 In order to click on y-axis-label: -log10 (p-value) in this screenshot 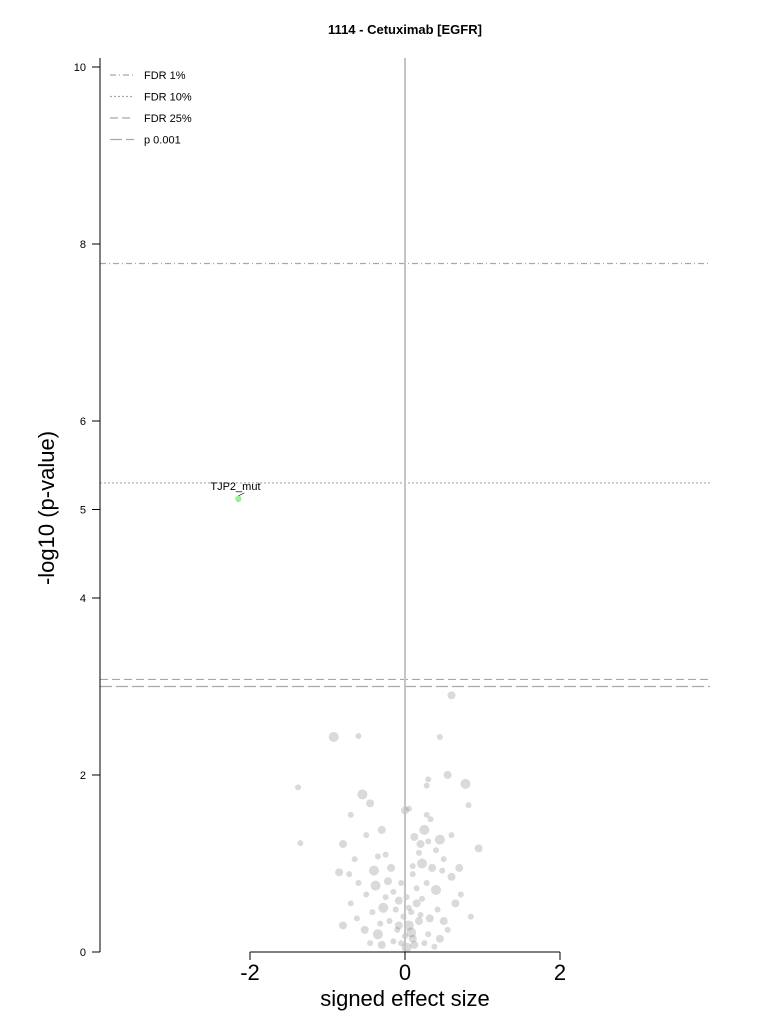, I will do `click(46, 508)`.